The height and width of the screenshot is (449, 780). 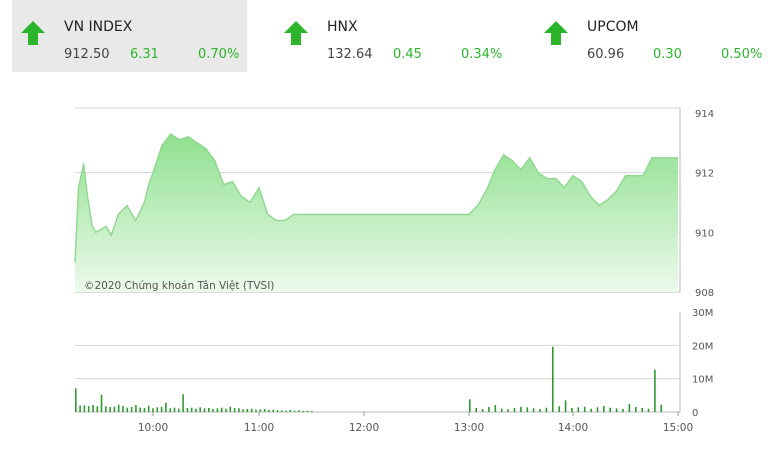 I want to click on ticker-upcom: UPCOM 60.96 0.30 0.50%, so click(x=655, y=36).